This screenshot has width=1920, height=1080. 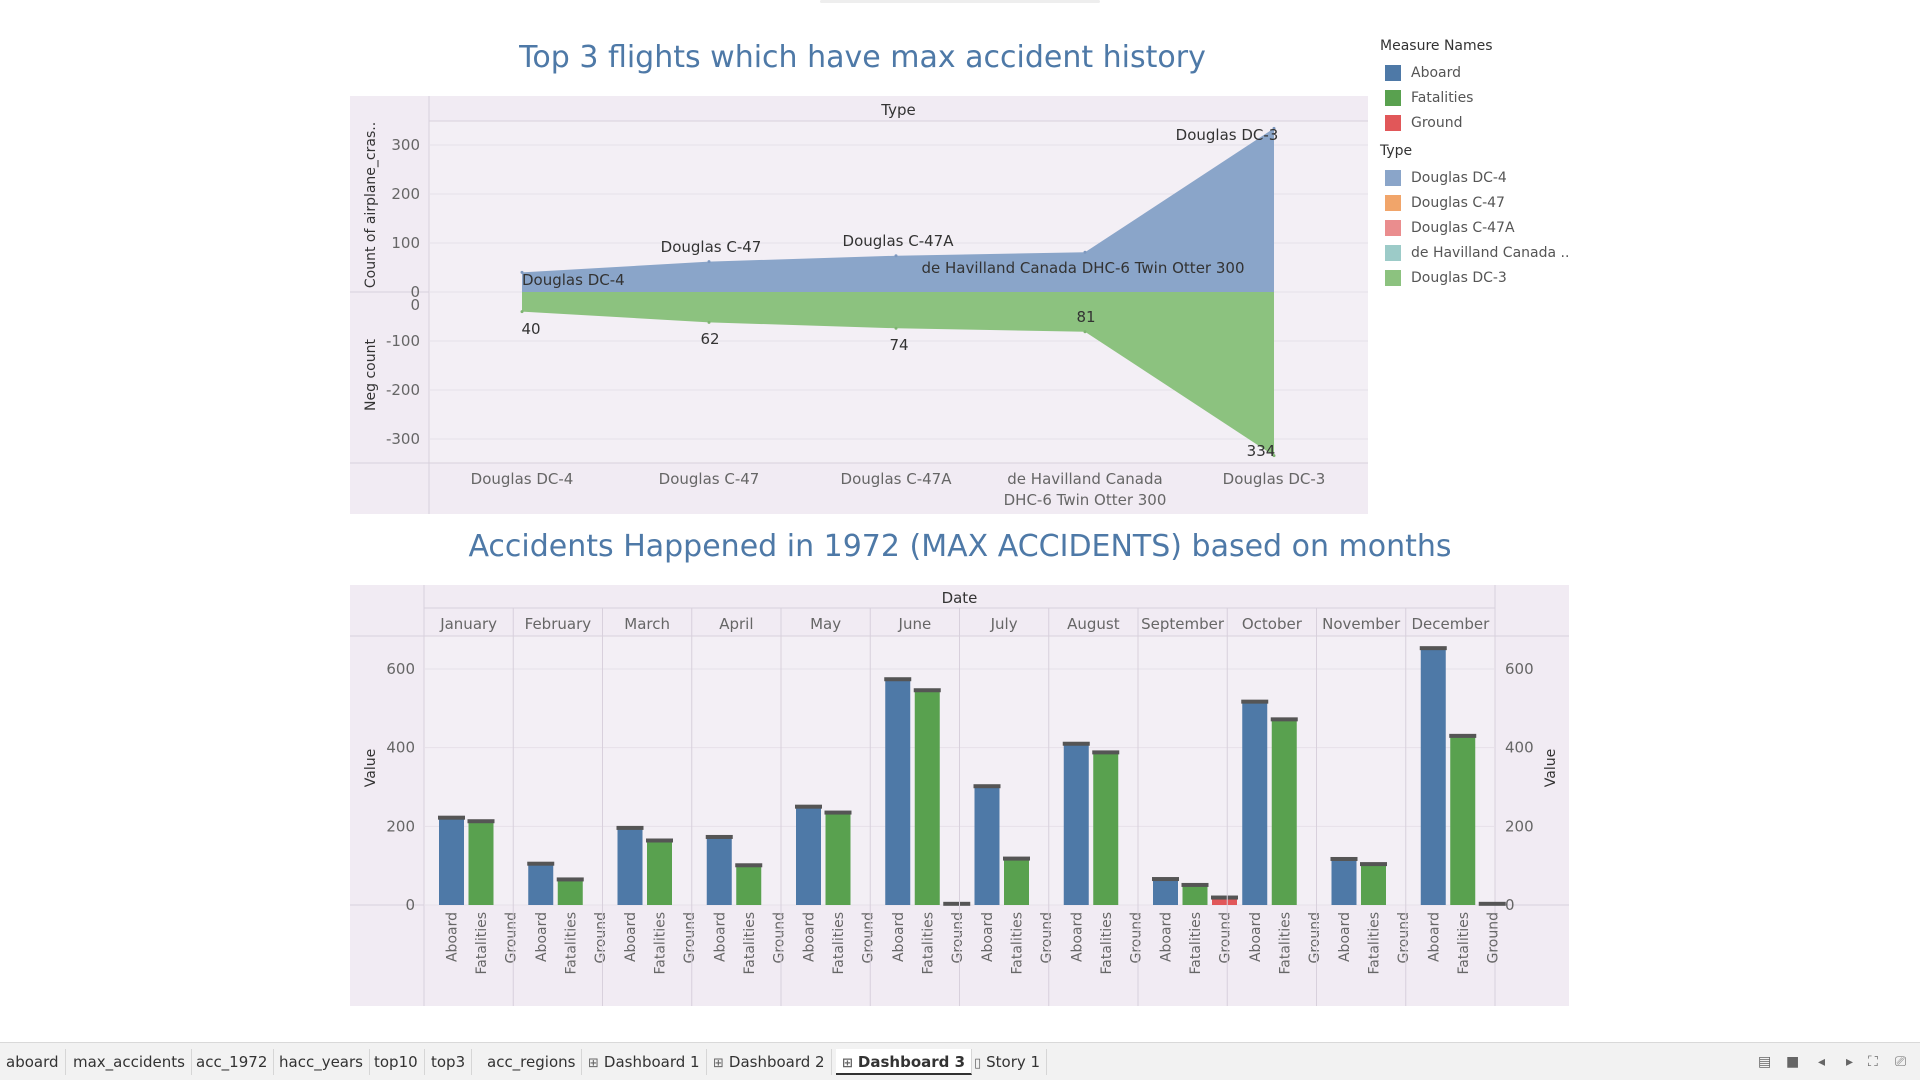 I want to click on area-lower-tick-label: 0, so click(x=415, y=305).